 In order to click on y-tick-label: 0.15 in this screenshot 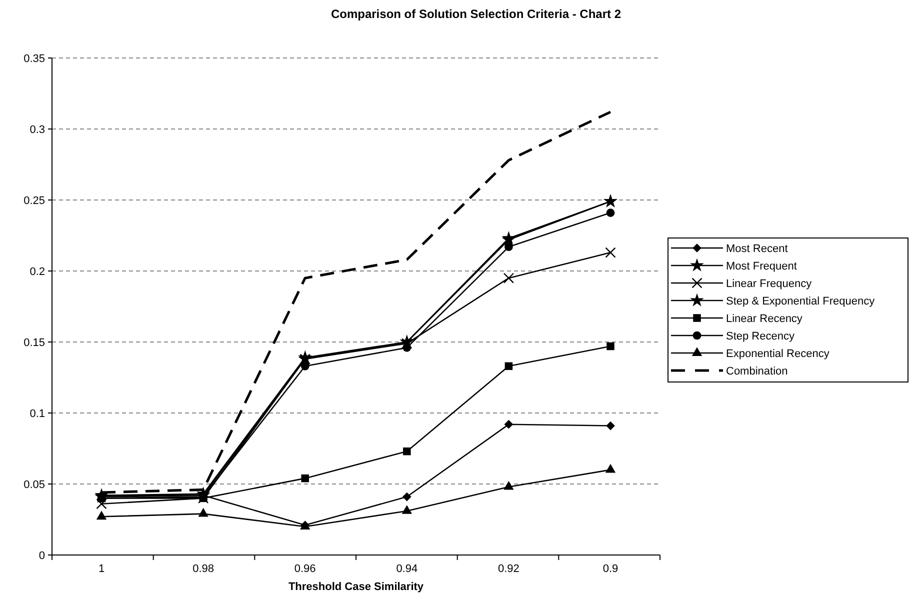, I will do `click(34, 342)`.